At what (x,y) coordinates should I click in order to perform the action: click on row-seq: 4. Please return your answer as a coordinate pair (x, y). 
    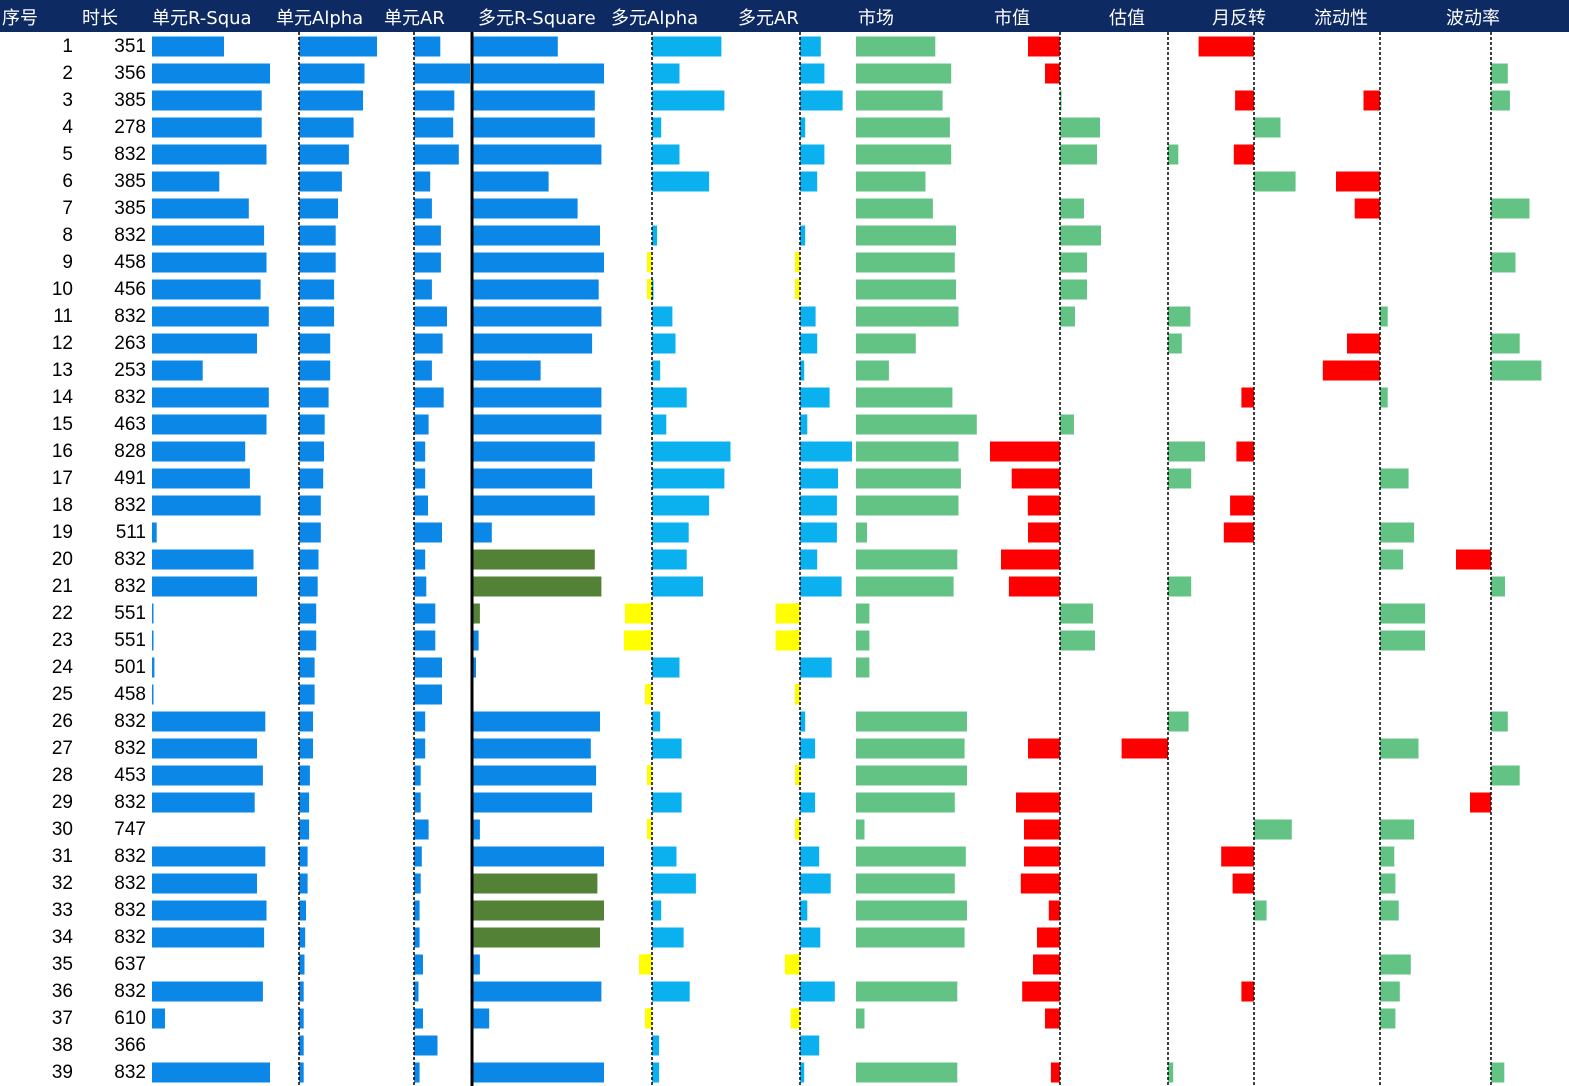
    Looking at the image, I should click on (67, 127).